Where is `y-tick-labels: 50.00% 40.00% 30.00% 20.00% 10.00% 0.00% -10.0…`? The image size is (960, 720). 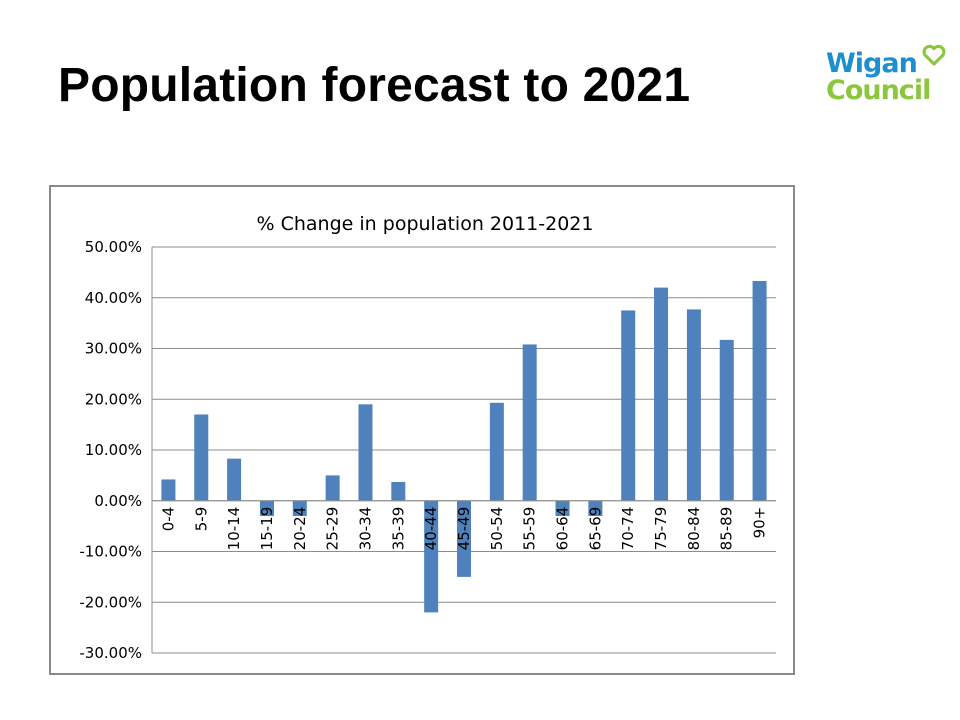
y-tick-labels: 50.00% 40.00% 30.00% 20.00% 10.00% 0.00% -10.0… is located at coordinates (110, 450).